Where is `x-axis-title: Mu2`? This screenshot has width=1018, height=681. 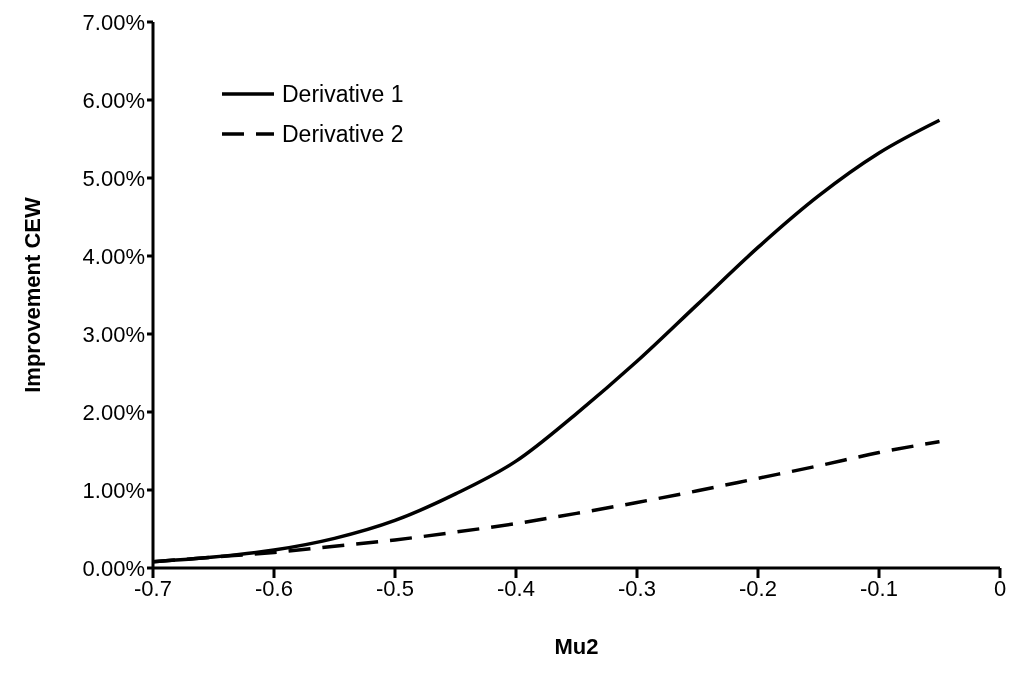
x-axis-title: Mu2 is located at coordinates (576, 646).